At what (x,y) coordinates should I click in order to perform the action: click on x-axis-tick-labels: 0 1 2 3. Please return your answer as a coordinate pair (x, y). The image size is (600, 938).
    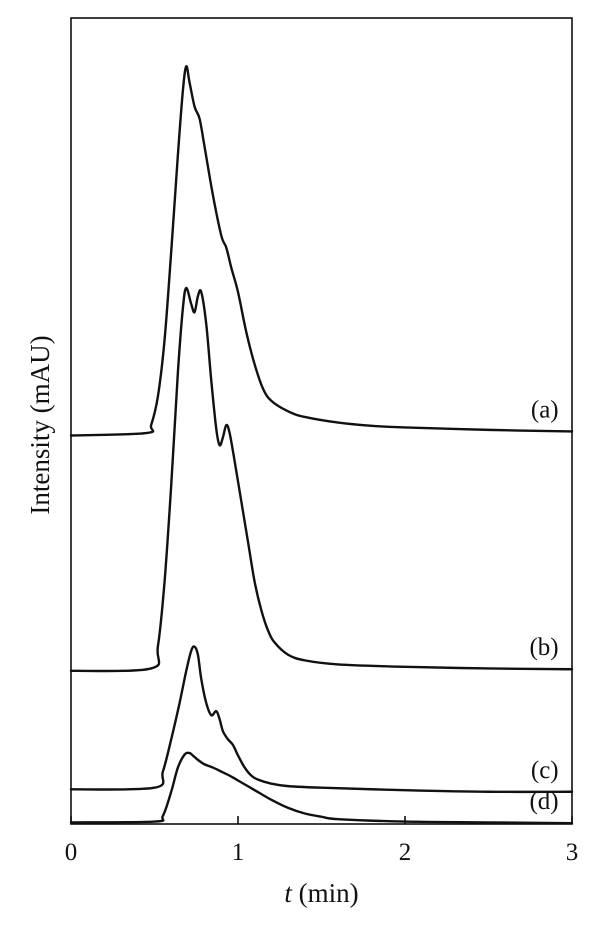
    Looking at the image, I should click on (322, 852).